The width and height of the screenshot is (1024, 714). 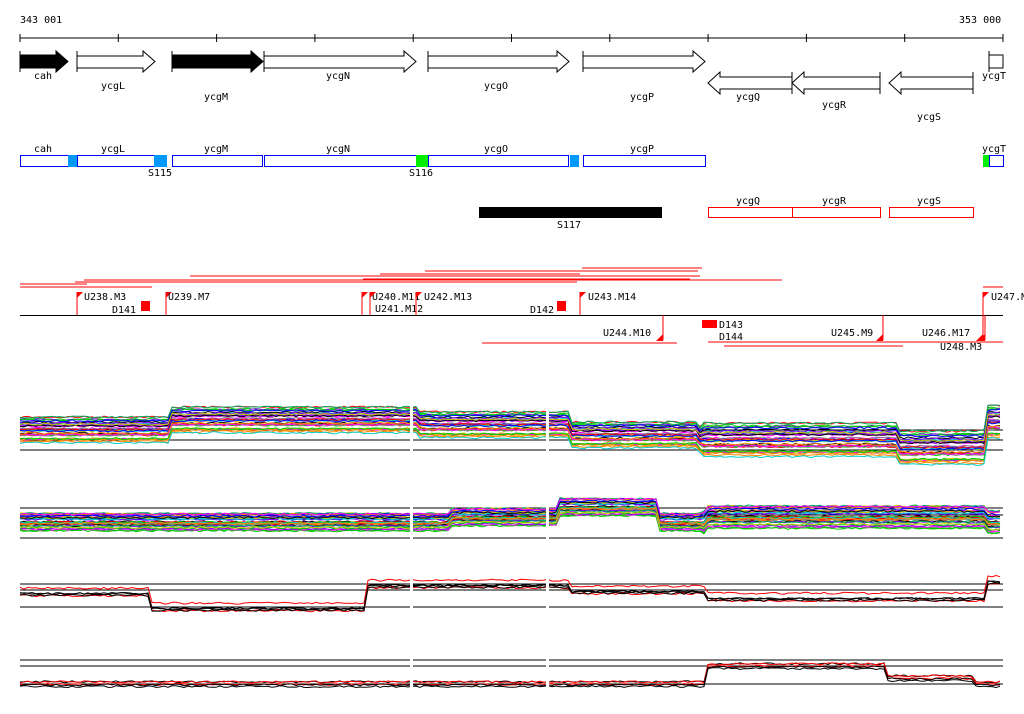 I want to click on gene-label: ycgN, so click(x=338, y=76).